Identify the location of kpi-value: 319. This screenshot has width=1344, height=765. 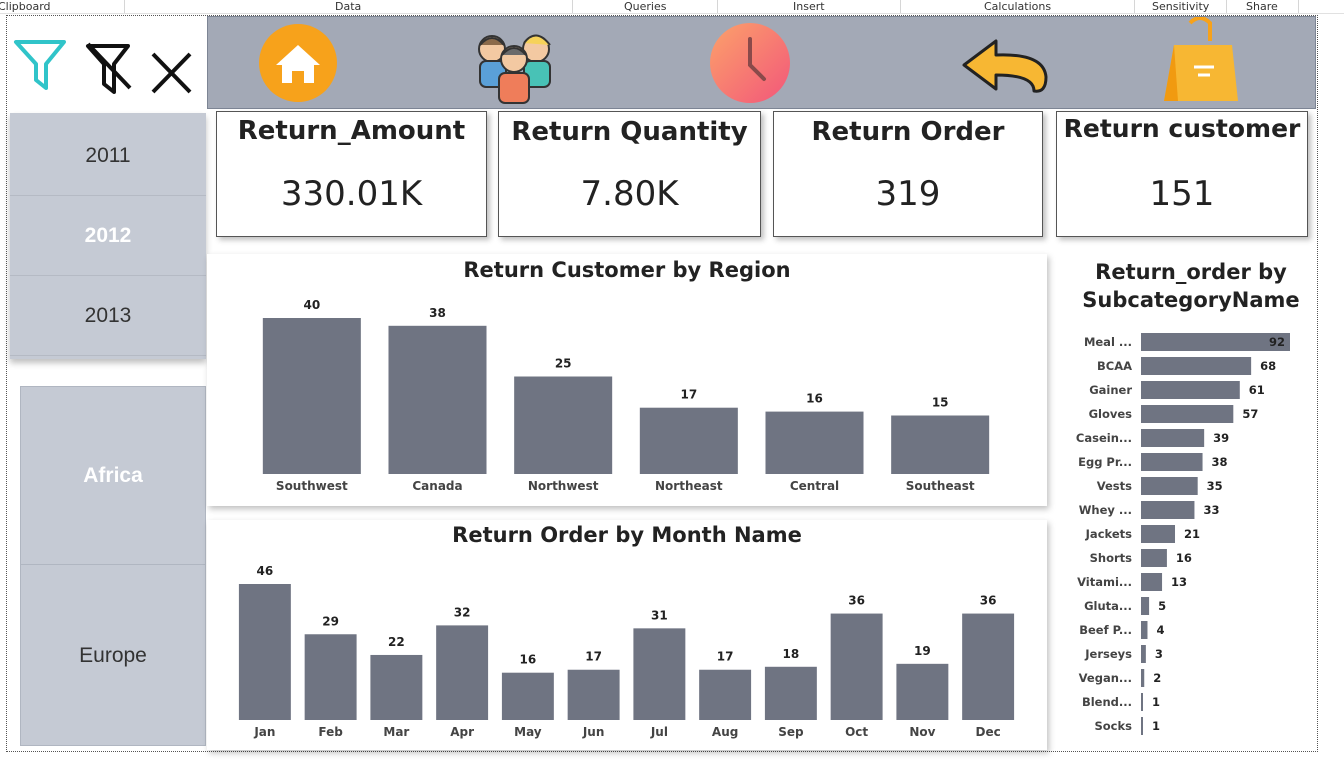
(908, 194).